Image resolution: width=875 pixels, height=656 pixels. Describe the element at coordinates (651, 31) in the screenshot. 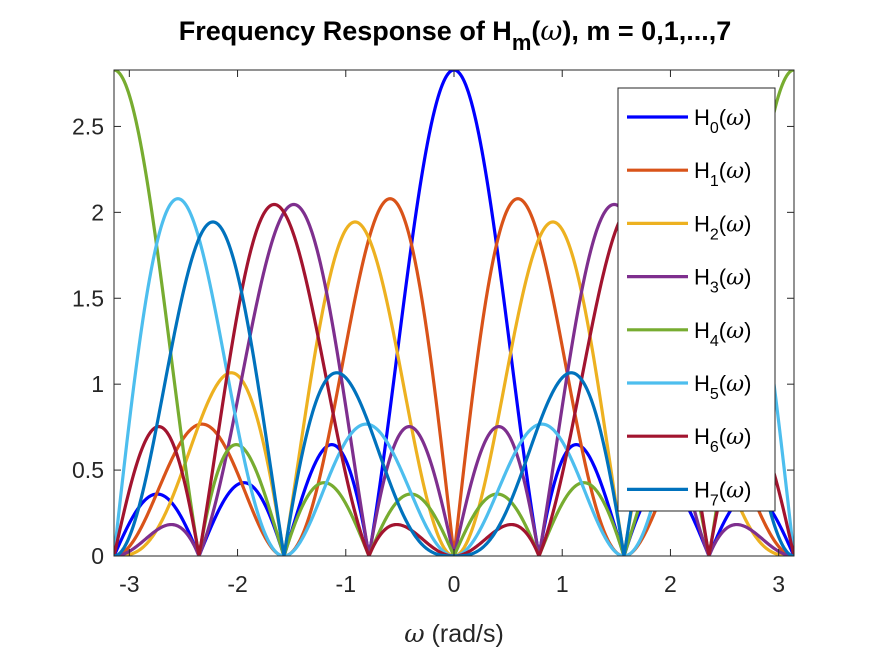

I see `chart-title-suffix: , m = 0,1,...,7` at that location.